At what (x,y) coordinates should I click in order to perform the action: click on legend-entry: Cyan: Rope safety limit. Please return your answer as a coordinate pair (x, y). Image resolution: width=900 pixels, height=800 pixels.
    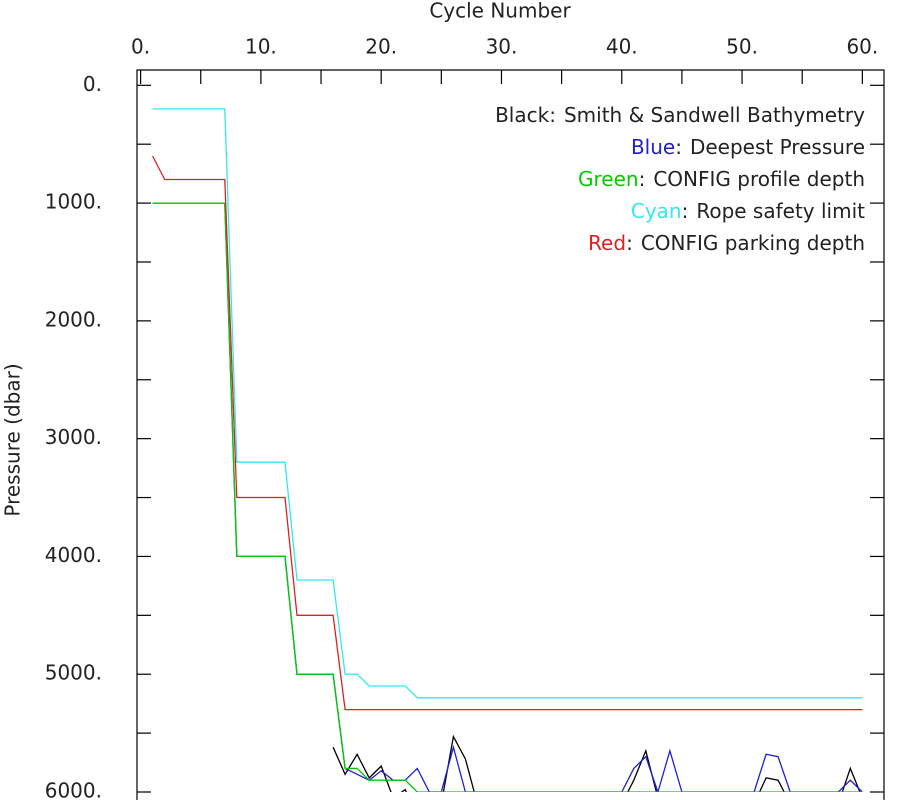
    Looking at the image, I should click on (748, 211).